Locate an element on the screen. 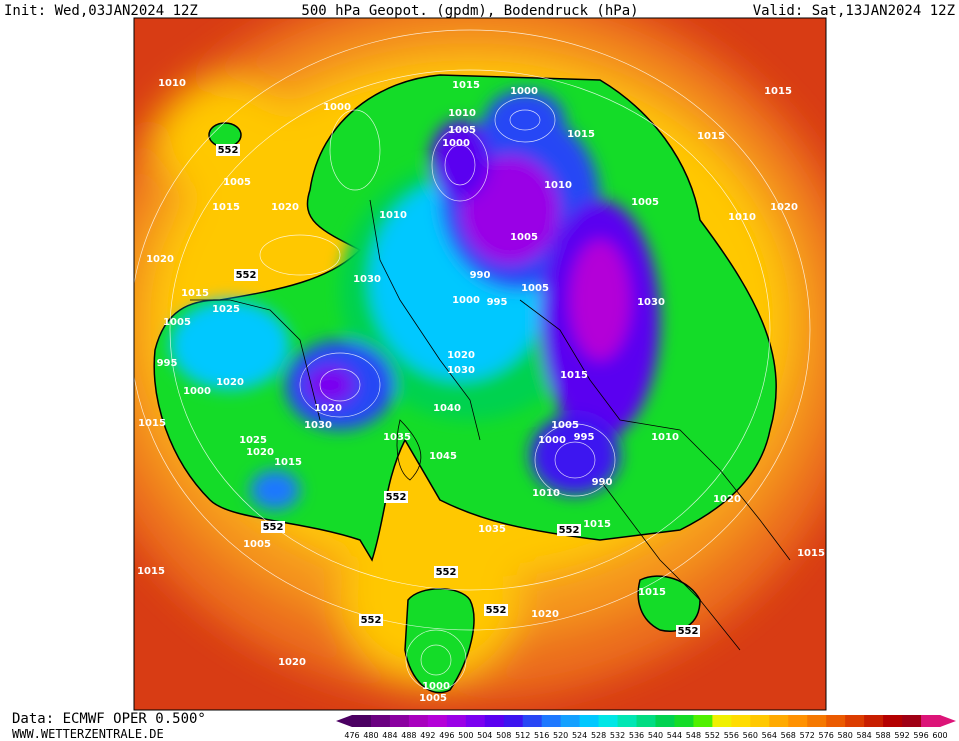 Image resolution: width=959 pixels, height=741 pixels. colorbar-label: 568 is located at coordinates (788, 735).